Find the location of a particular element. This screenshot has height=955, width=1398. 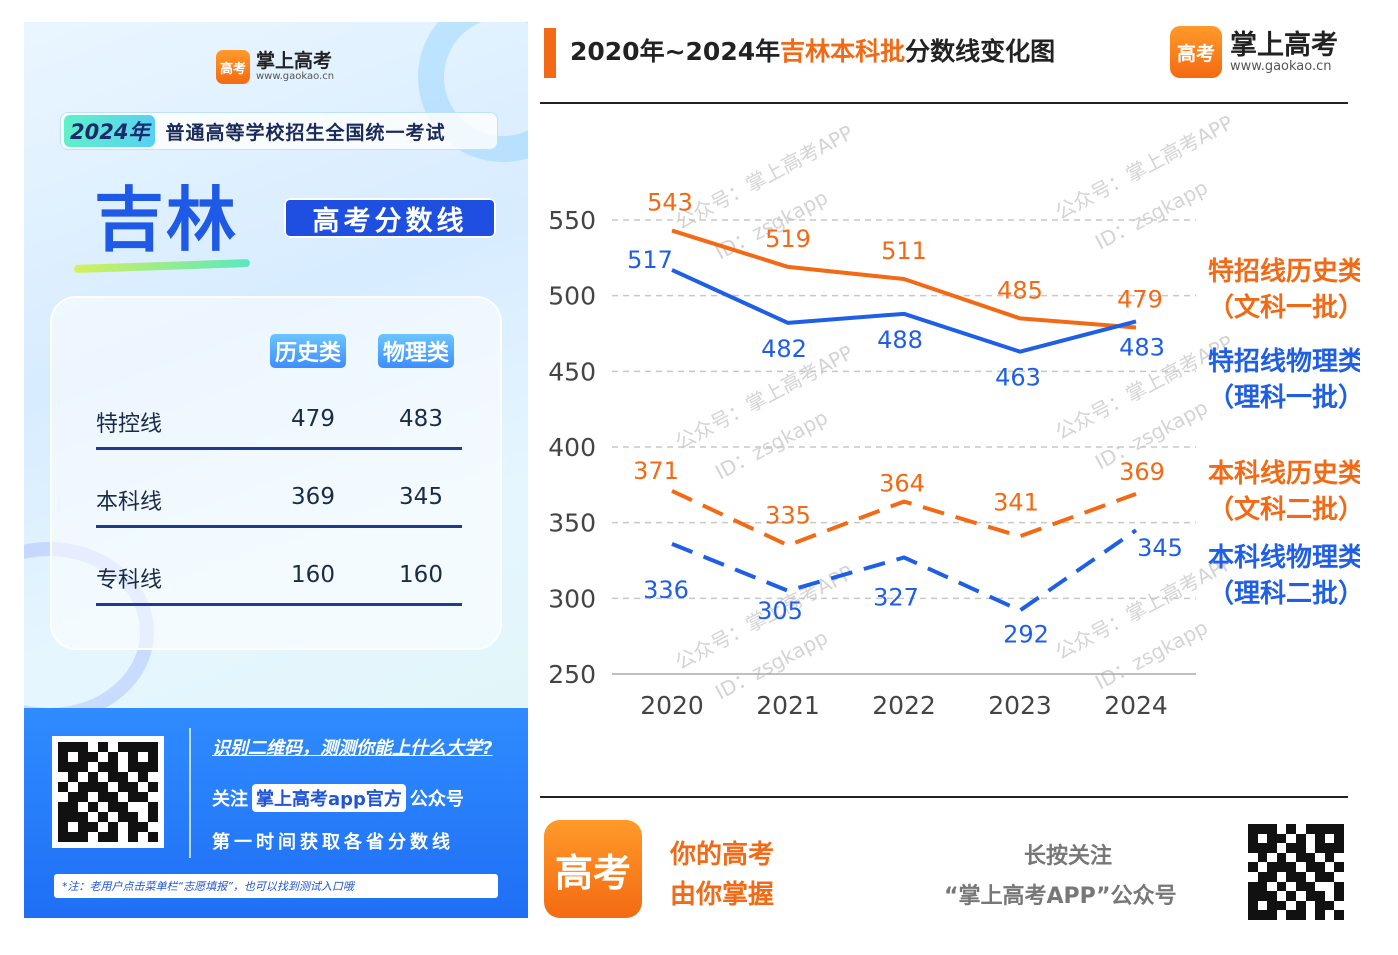

follow-account: “掌上高考APP”公众号 is located at coordinates (1060, 896).